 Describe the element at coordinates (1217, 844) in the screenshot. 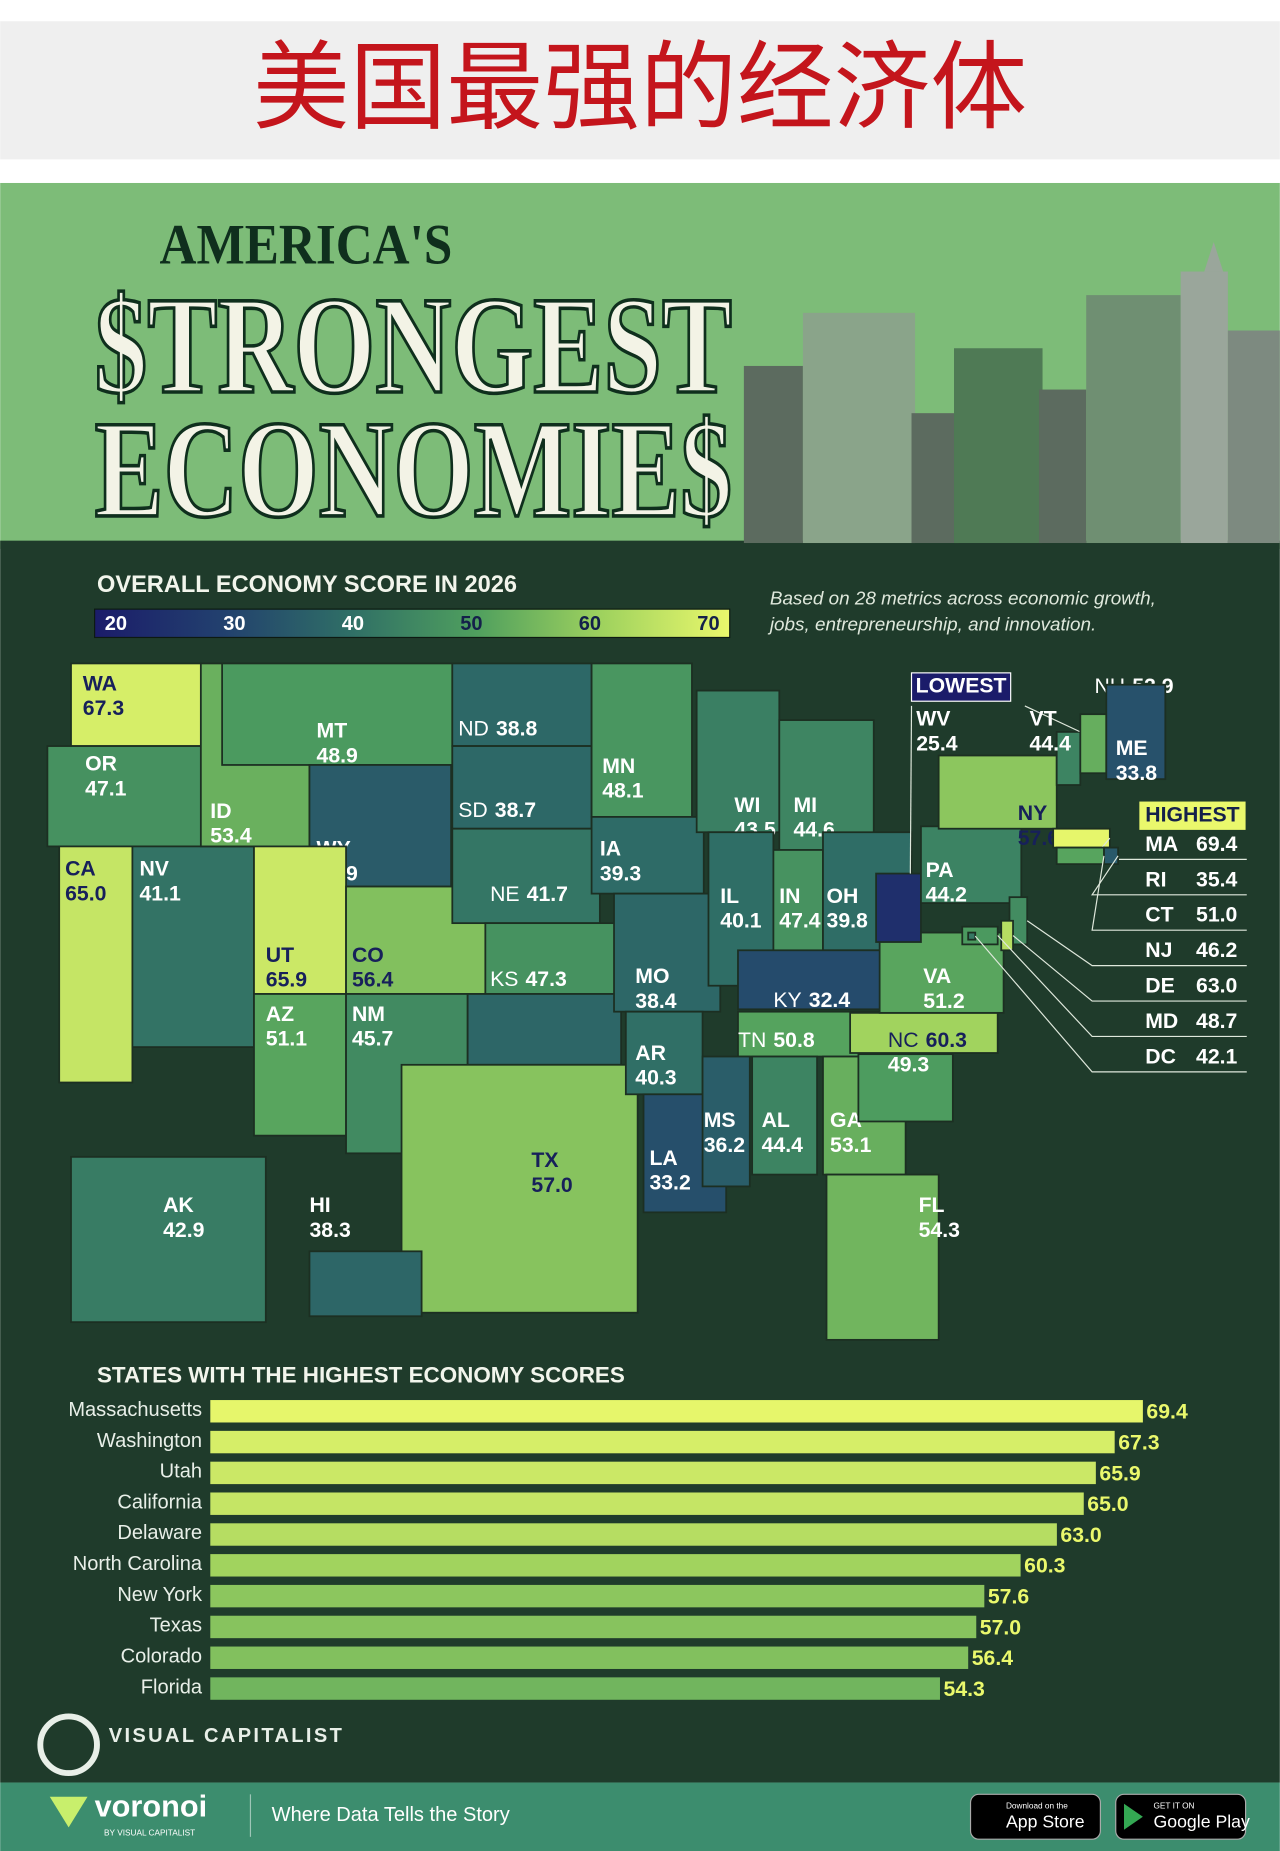

I see `state-value: 69.4` at that location.